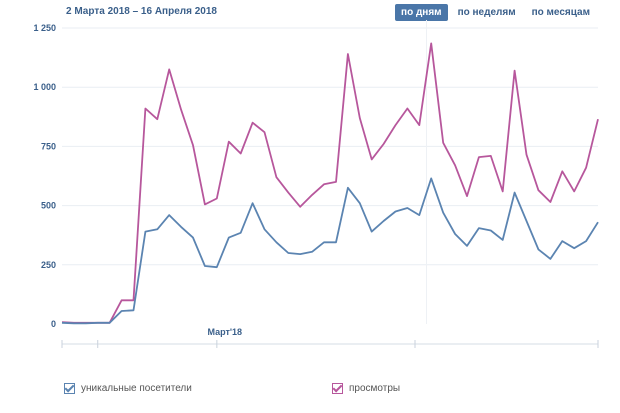 The width and height of the screenshot is (620, 413). I want to click on period-selector: по дням по неделям по месяцам, so click(495, 12).